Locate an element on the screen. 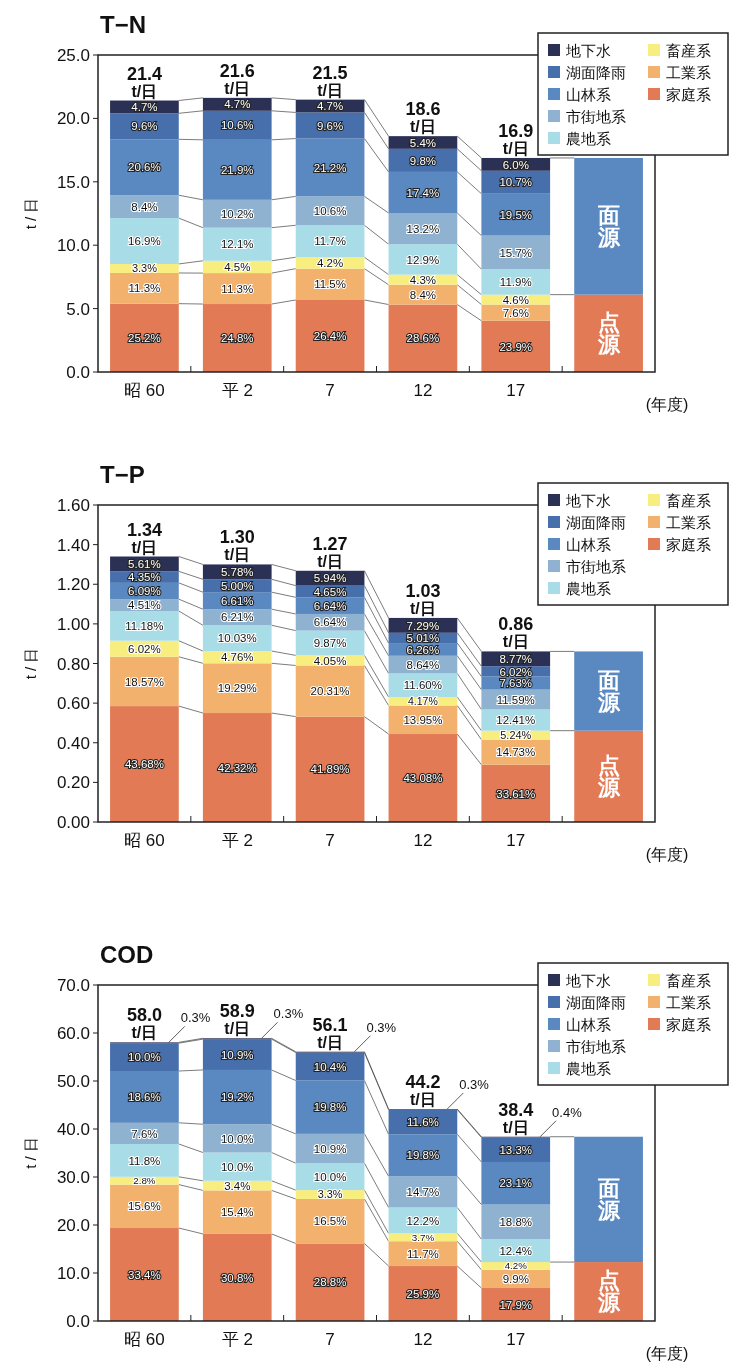  annotation: 6.61% is located at coordinates (237, 600).